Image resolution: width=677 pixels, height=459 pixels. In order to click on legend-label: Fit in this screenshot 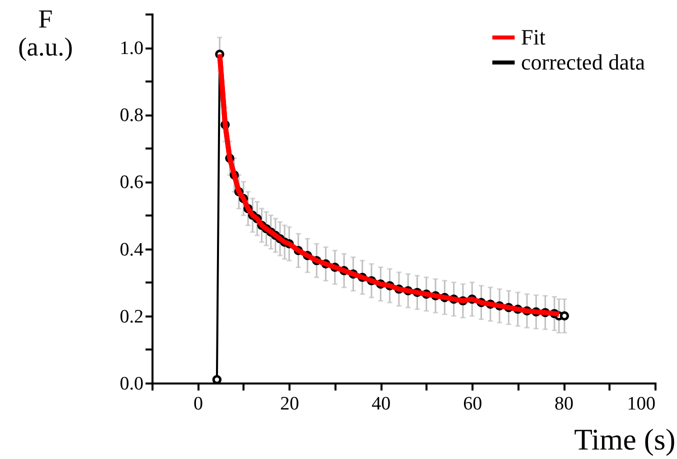, I will do `click(533, 37)`.